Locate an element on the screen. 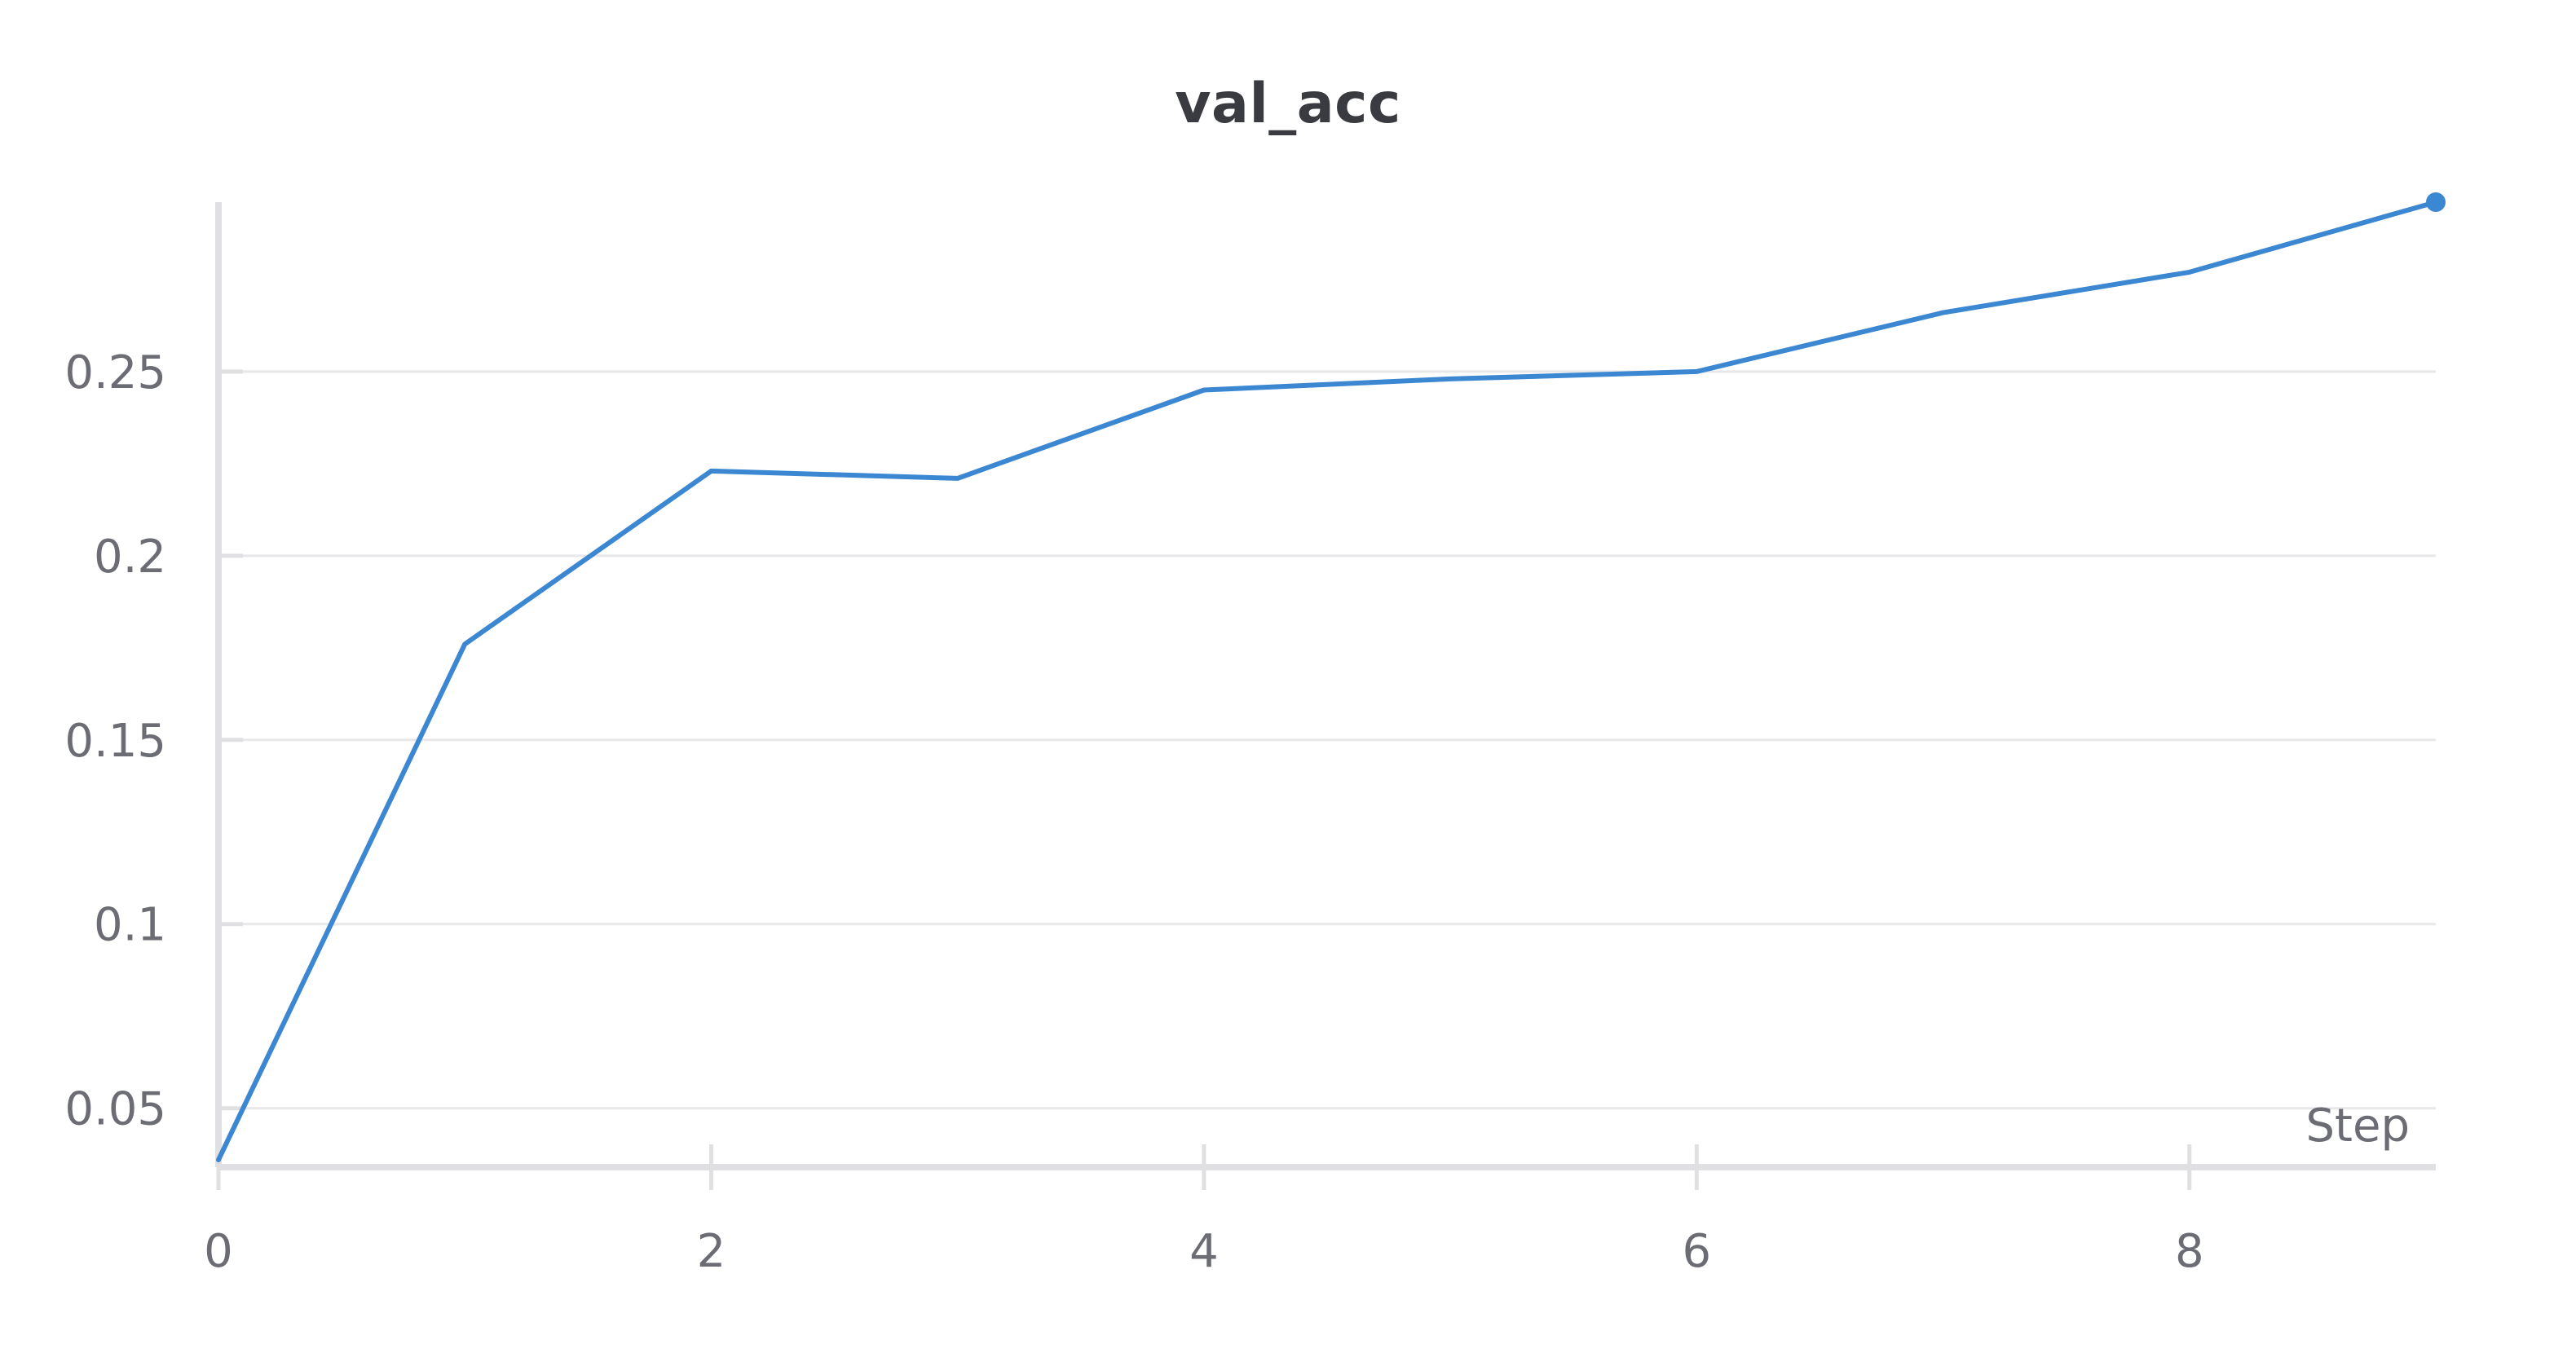 The height and width of the screenshot is (1353, 2576). x-tick-label: 4 is located at coordinates (1204, 1251).